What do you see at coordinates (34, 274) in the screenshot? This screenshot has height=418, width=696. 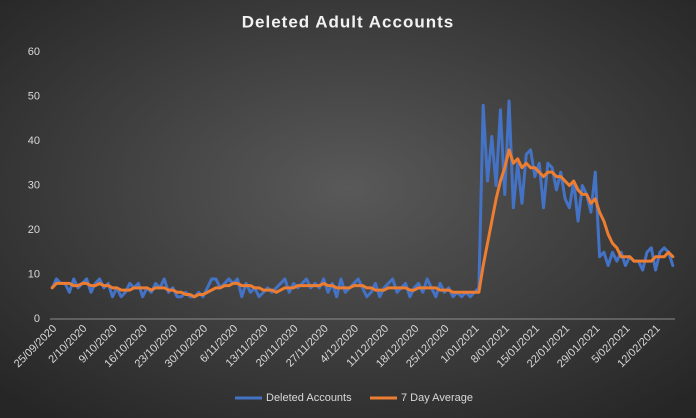 I see `y-tick-label: 10` at bounding box center [34, 274].